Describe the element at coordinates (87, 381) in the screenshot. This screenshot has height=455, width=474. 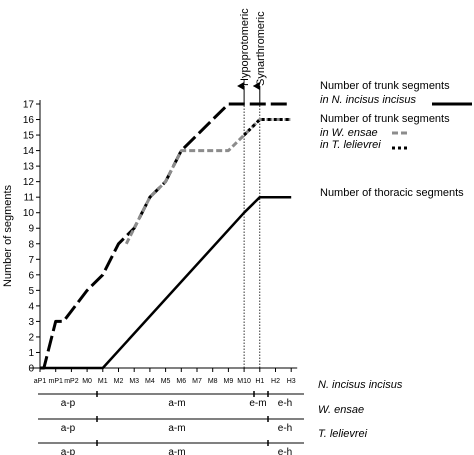
I see `x-tick-label: M0` at that location.